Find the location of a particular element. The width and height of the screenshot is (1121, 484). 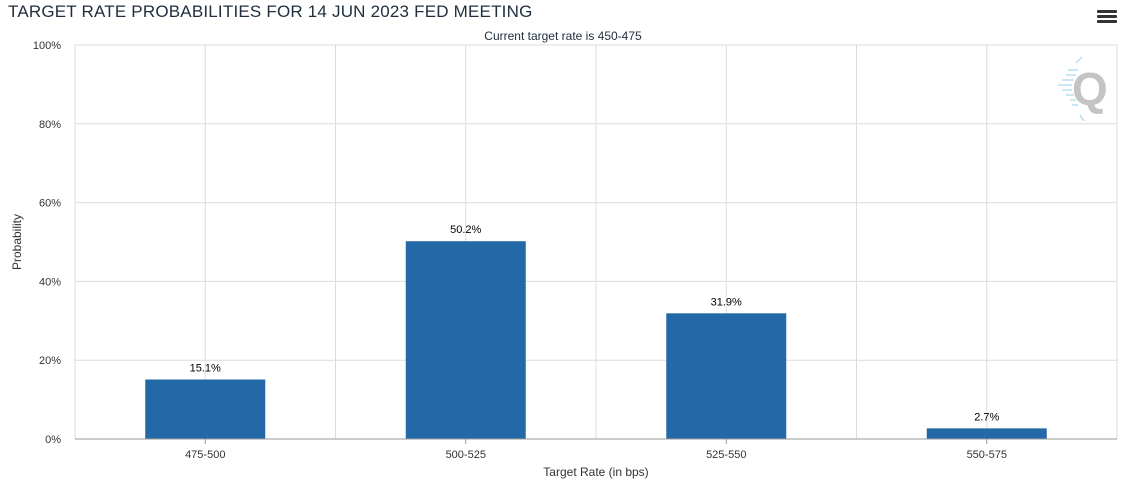

y-tick-label: 100% is located at coordinates (47, 46).